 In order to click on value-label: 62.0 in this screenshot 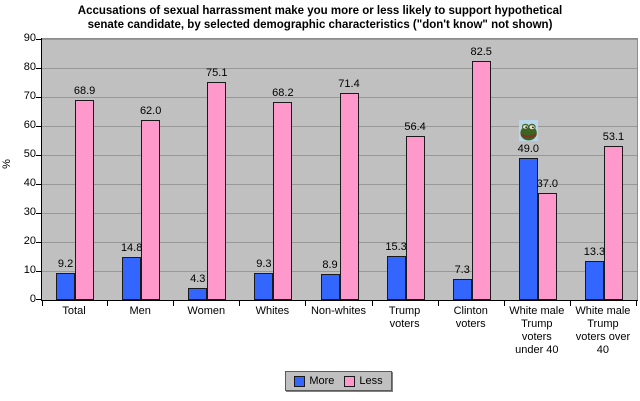, I will do `click(150, 111)`.